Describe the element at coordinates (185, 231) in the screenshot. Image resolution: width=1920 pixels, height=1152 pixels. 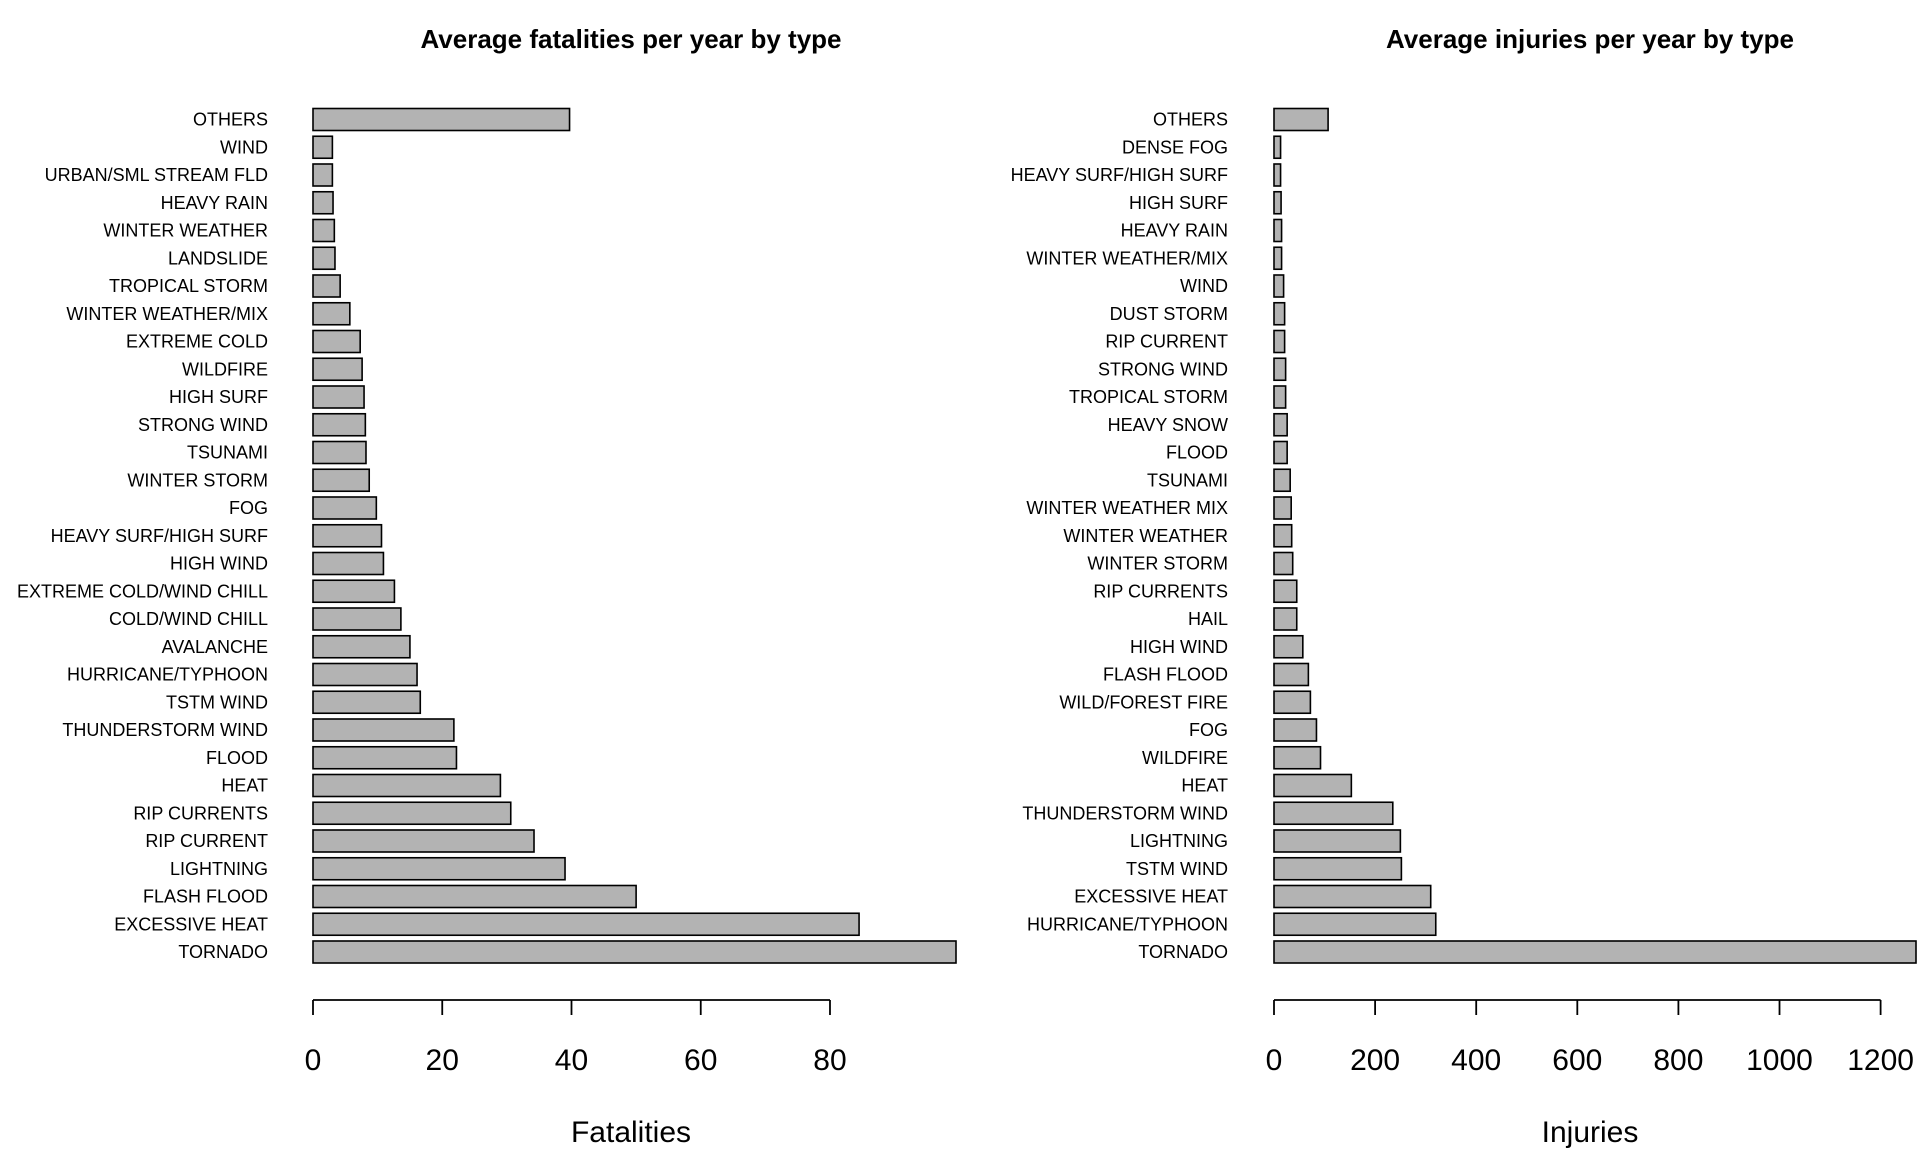
I see `fatalities-category-label: WINTER WEATHER` at that location.